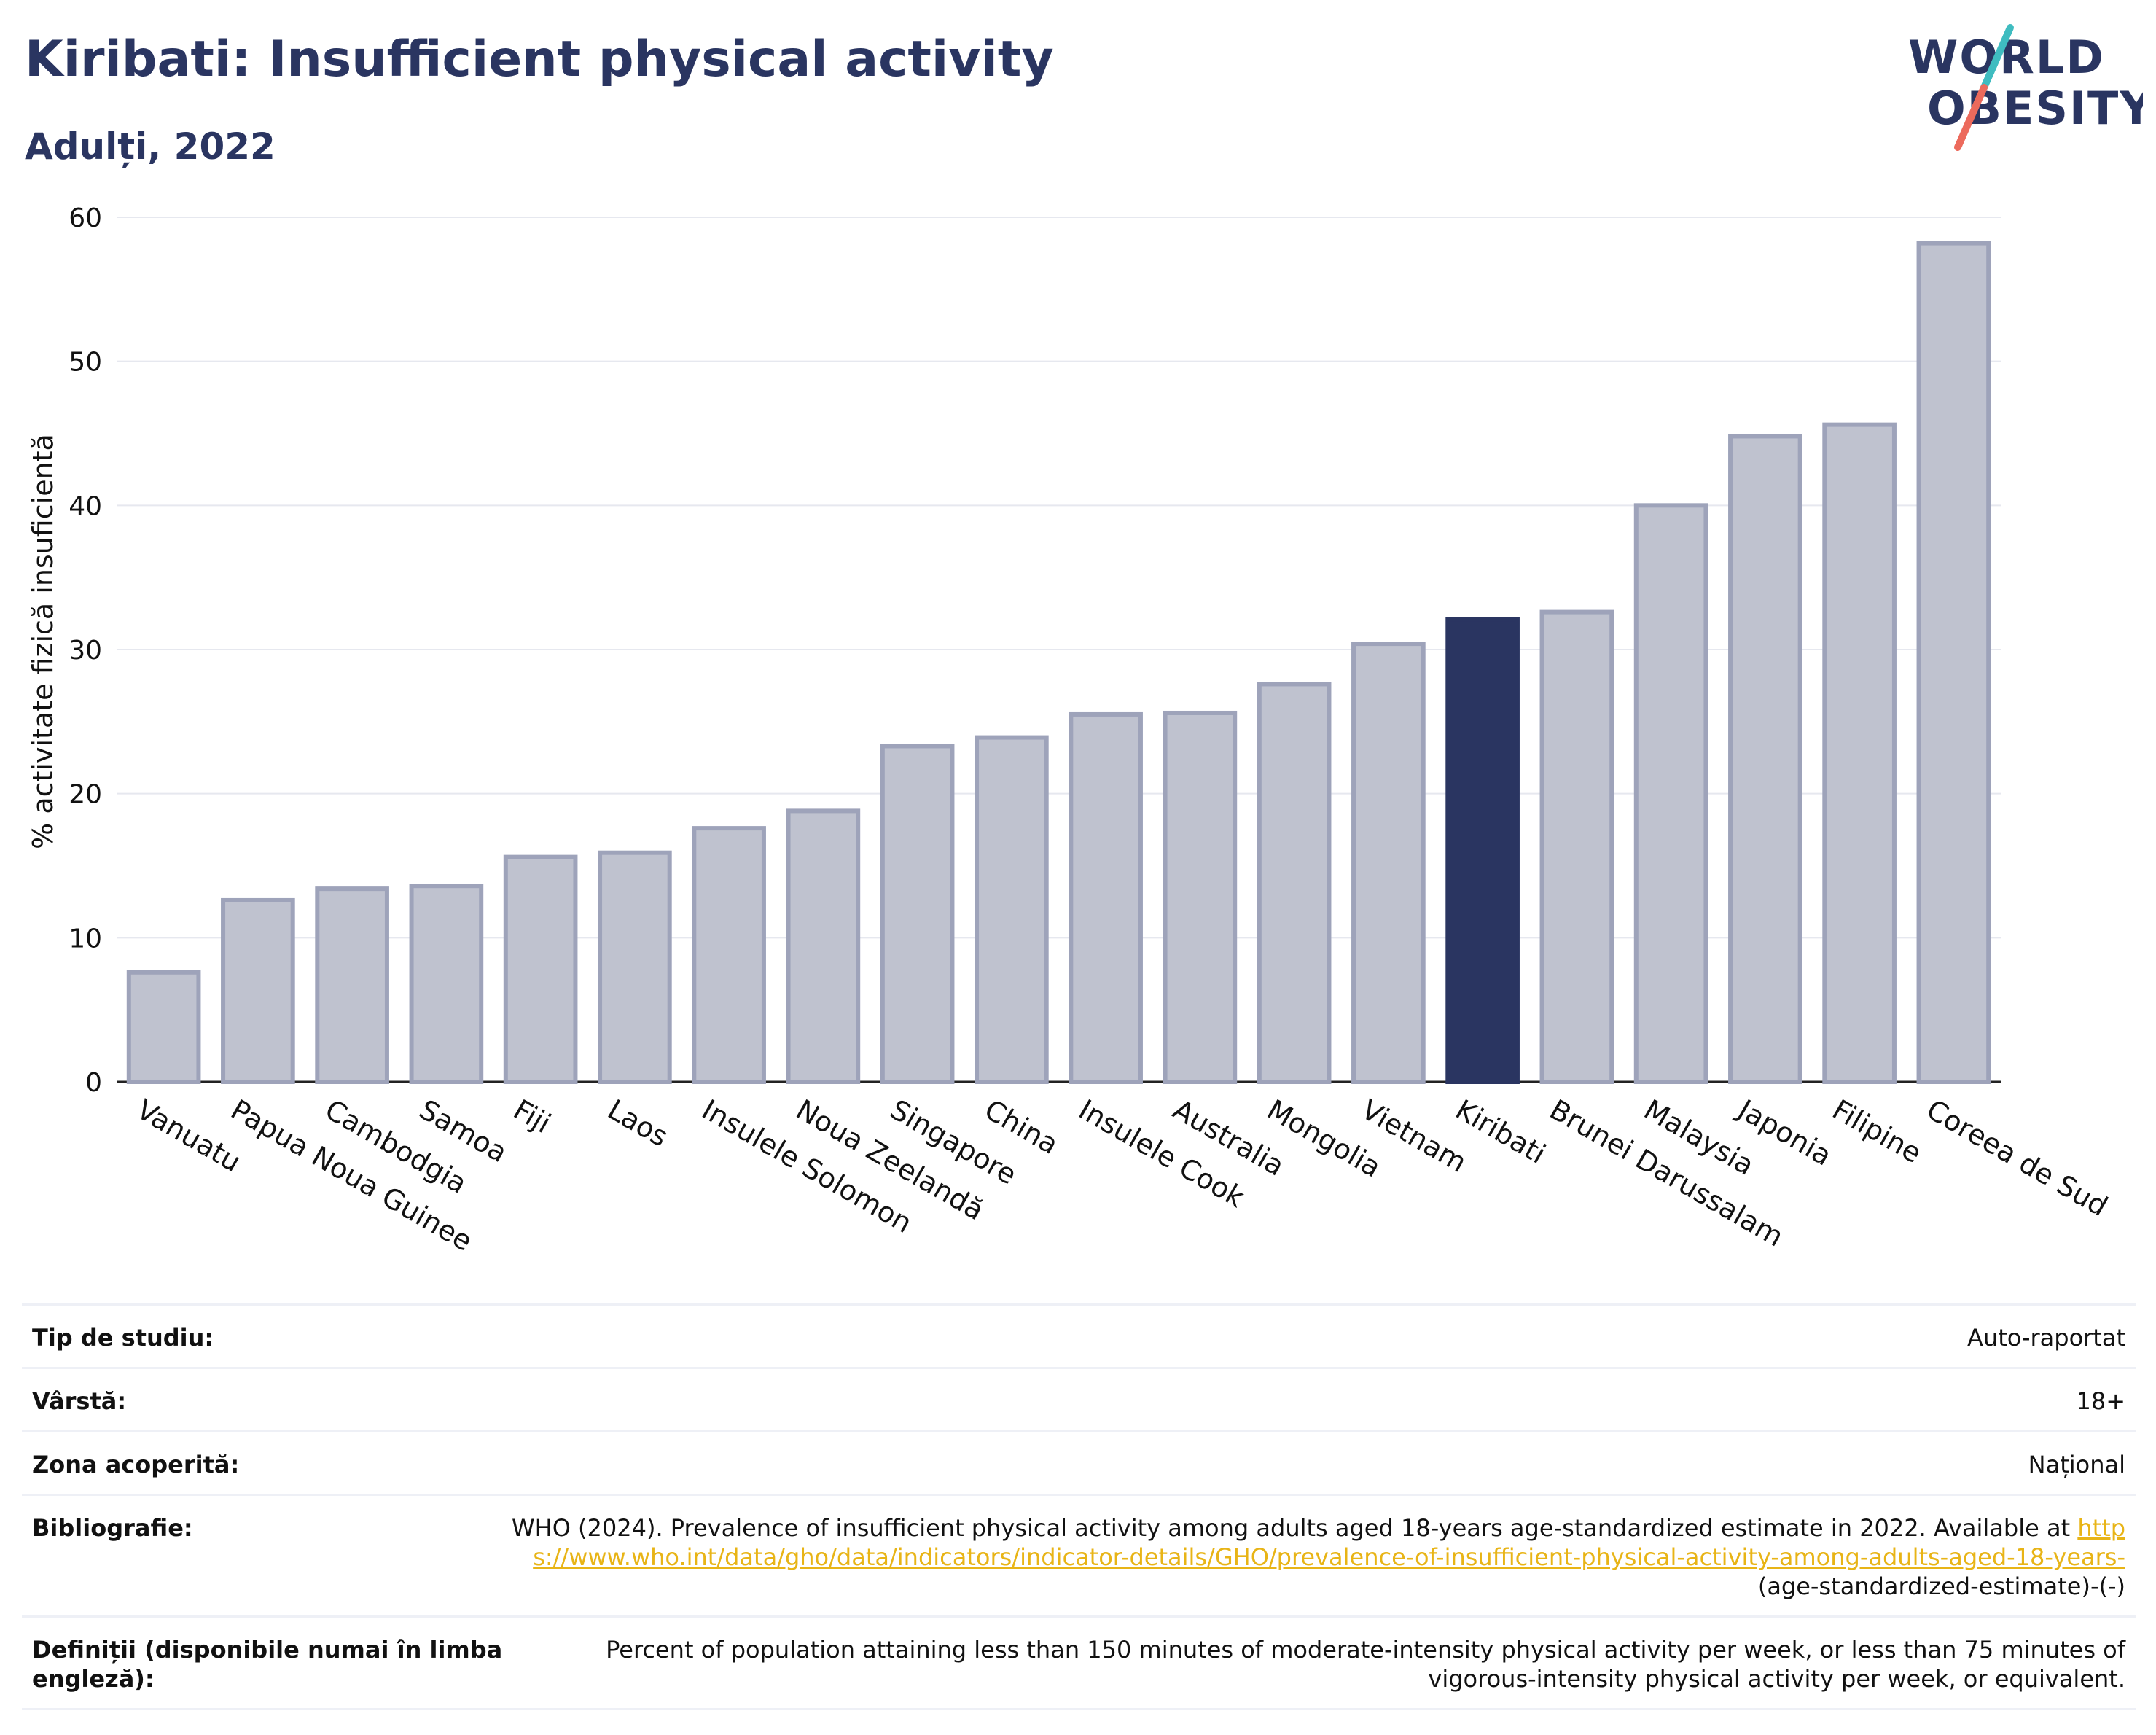  I want to click on y-axis-label: % activitate fizică insuficientă, so click(43, 641).